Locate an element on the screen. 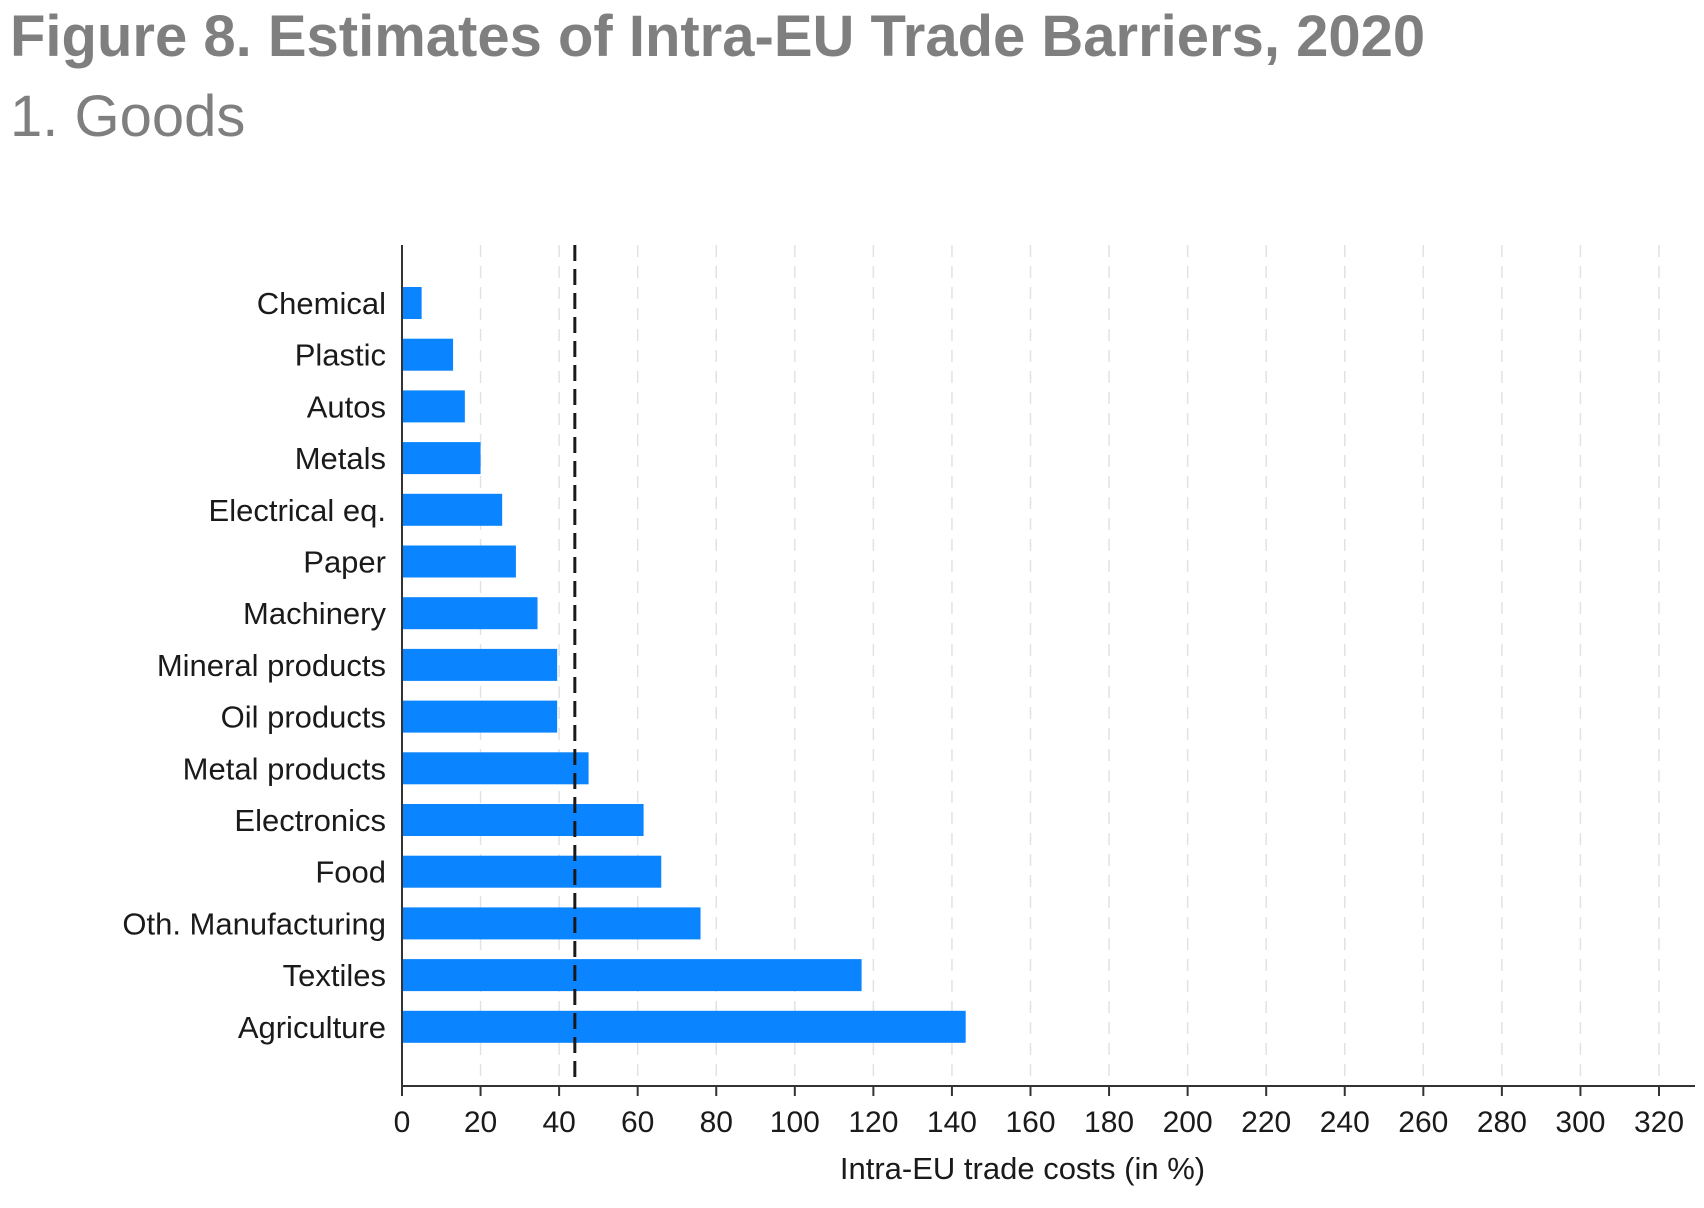 Image resolution: width=1704 pixels, height=1208 pixels. bar-oth-manufacturing is located at coordinates (551, 923).